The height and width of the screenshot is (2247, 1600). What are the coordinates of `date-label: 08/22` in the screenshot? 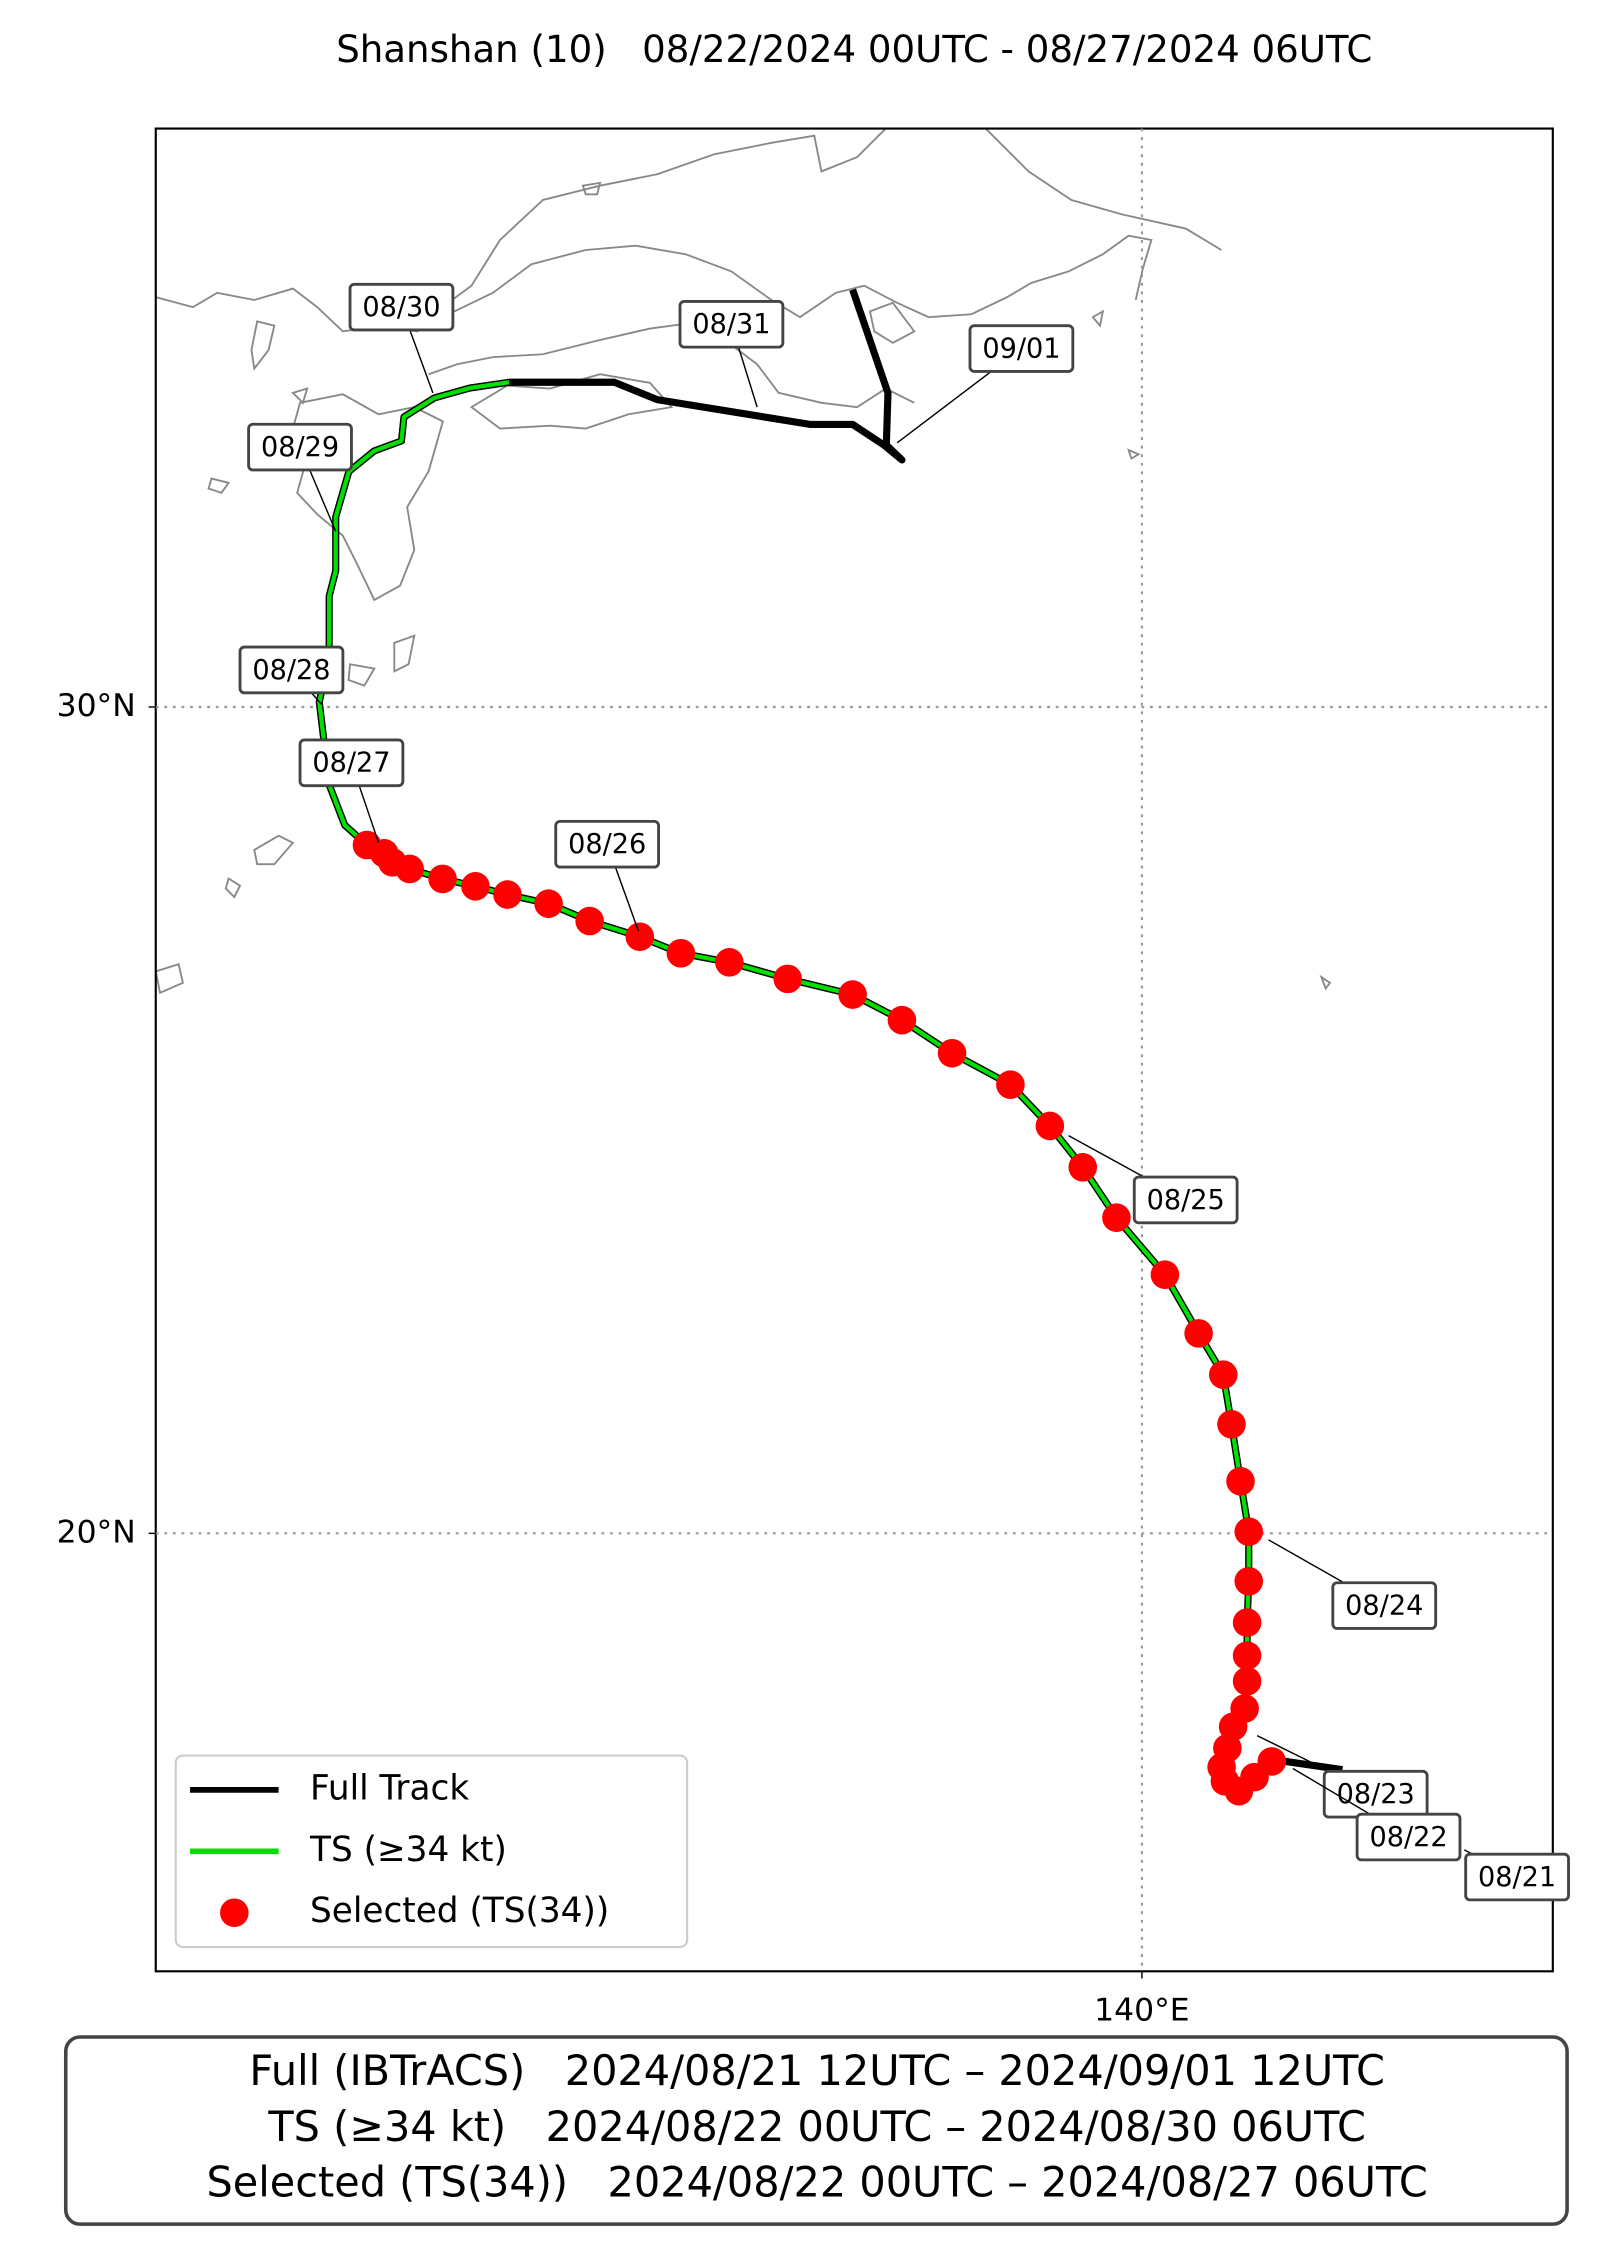 It's located at (1408, 1837).